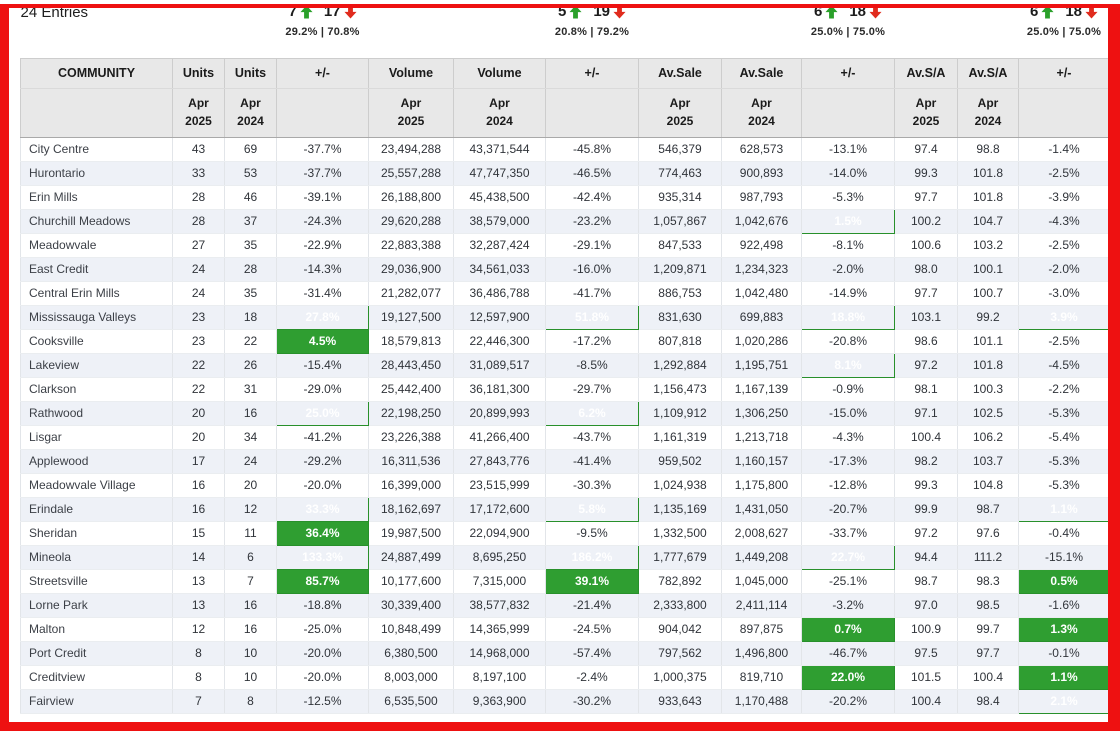  What do you see at coordinates (761, 341) in the screenshot?
I see `value-cell: 1,020,286` at bounding box center [761, 341].